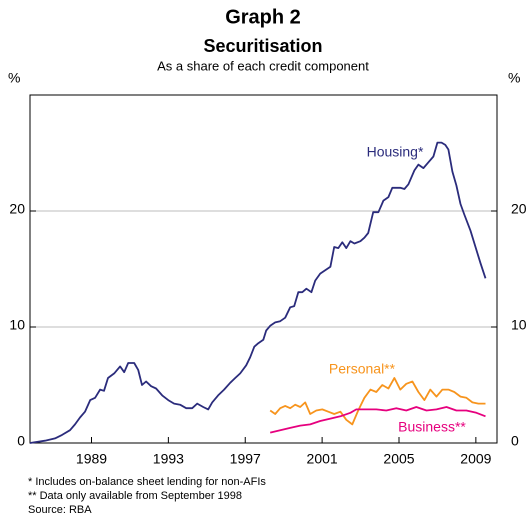 The width and height of the screenshot is (527, 526). Describe the element at coordinates (322, 459) in the screenshot. I see `x-tick-label: 2001` at that location.